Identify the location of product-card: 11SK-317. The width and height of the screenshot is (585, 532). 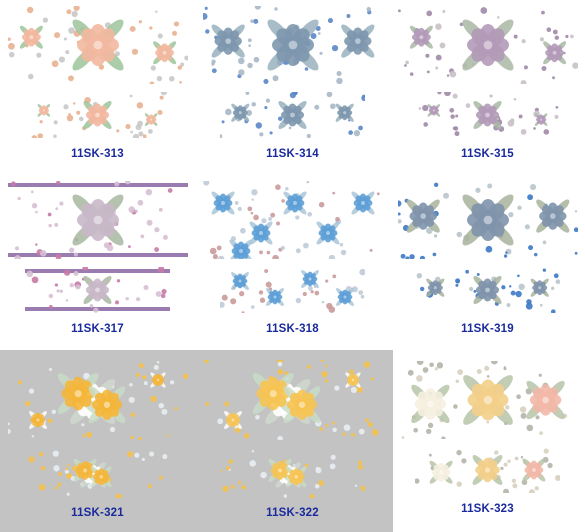
(97, 262).